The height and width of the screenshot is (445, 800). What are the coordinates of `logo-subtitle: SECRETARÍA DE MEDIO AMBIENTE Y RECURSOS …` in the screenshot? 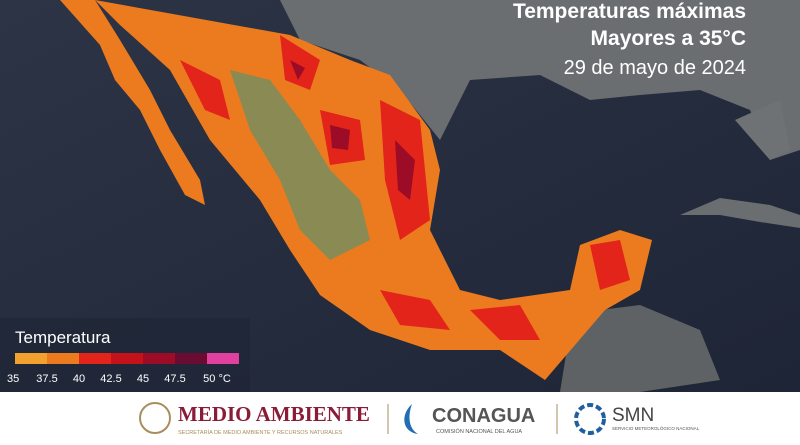 It's located at (260, 432).